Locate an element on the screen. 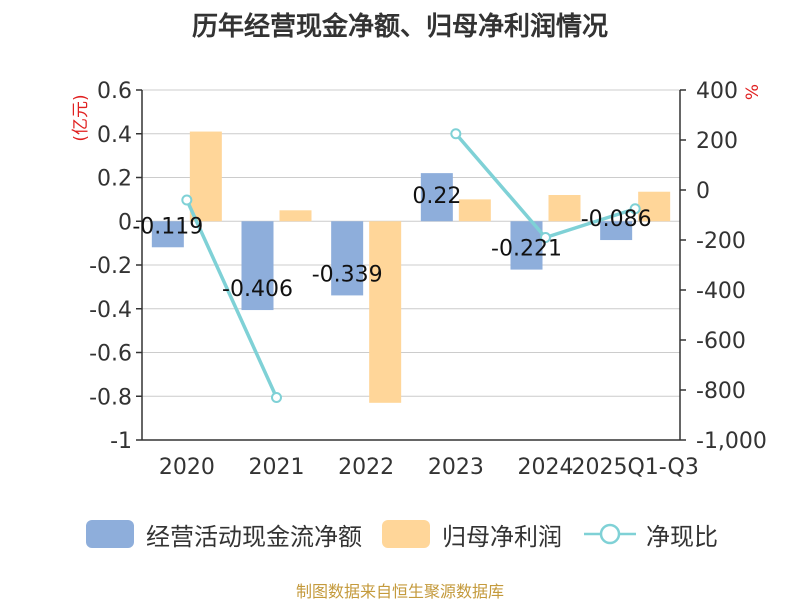 Image resolution: width=800 pixels, height=602 pixels. left-tick-label: -1 is located at coordinates (121, 441).